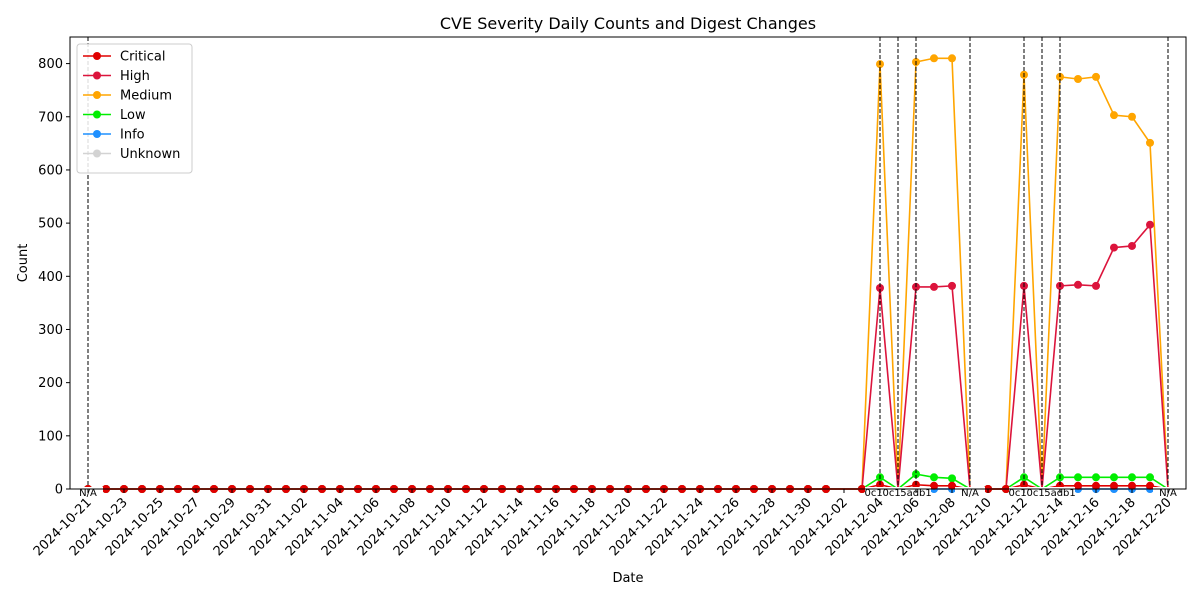  What do you see at coordinates (23, 263) in the screenshot?
I see `y-axis-label: Count` at bounding box center [23, 263].